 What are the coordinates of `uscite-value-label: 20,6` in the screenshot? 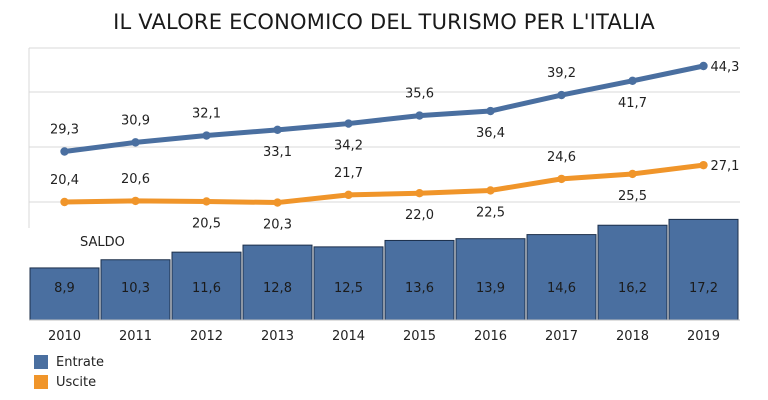 It's located at (135, 179).